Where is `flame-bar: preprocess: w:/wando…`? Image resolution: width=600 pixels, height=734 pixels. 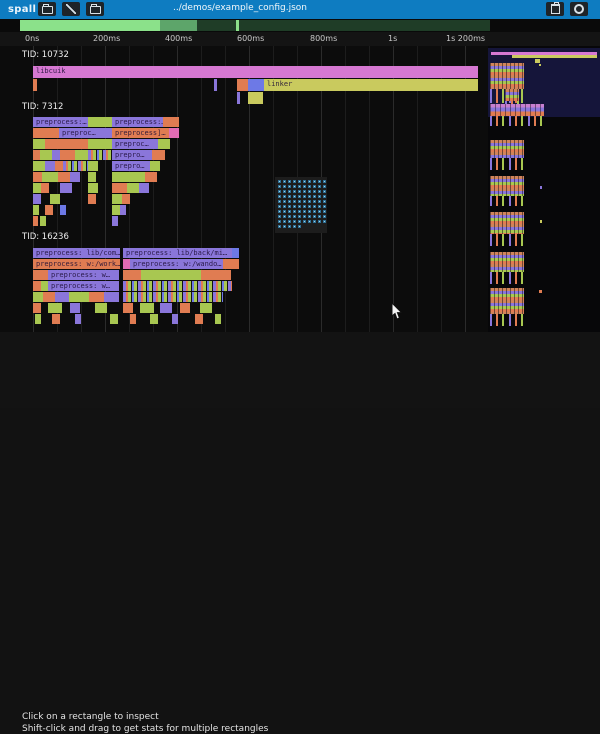
flame-bar: preprocess: w:/wando… is located at coordinates (176, 264).